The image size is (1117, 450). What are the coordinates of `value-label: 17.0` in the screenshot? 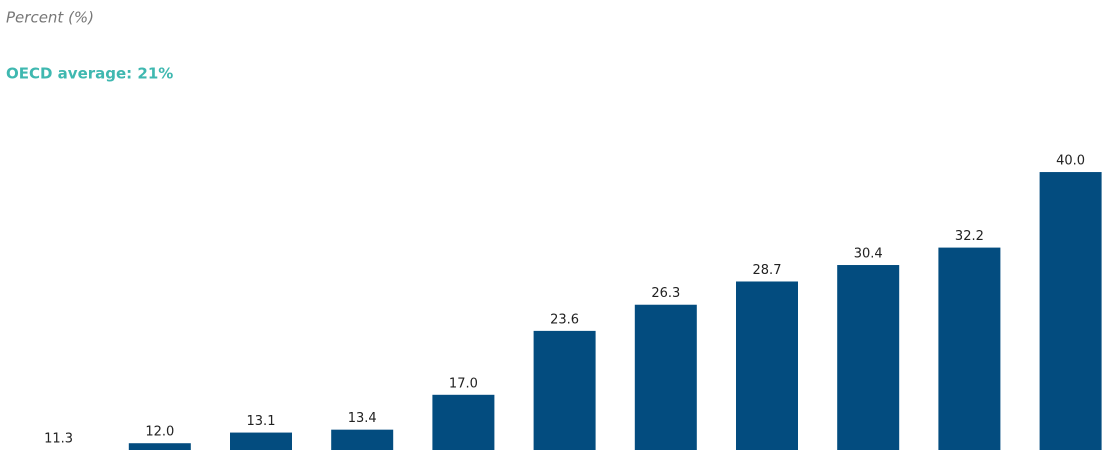 It's located at (463, 383).